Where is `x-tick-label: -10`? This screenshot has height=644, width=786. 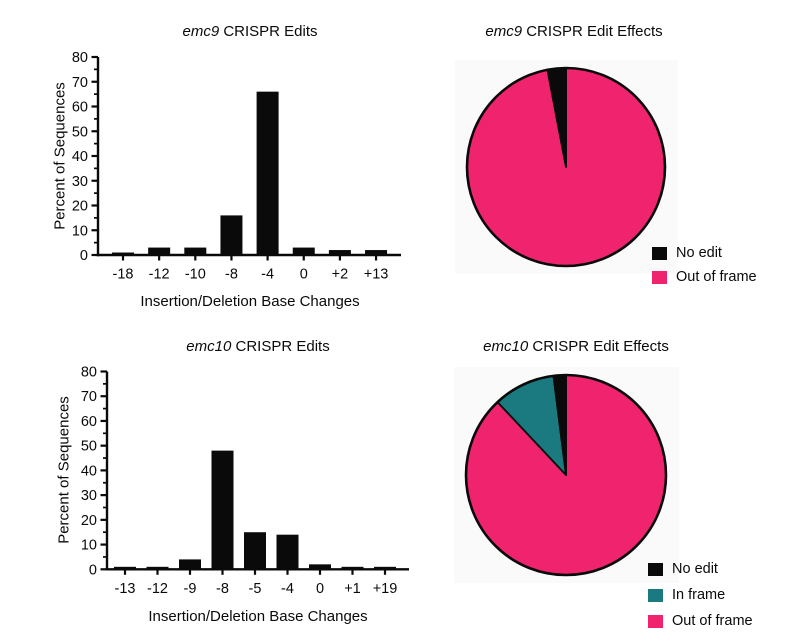
x-tick-label: -10 is located at coordinates (195, 275).